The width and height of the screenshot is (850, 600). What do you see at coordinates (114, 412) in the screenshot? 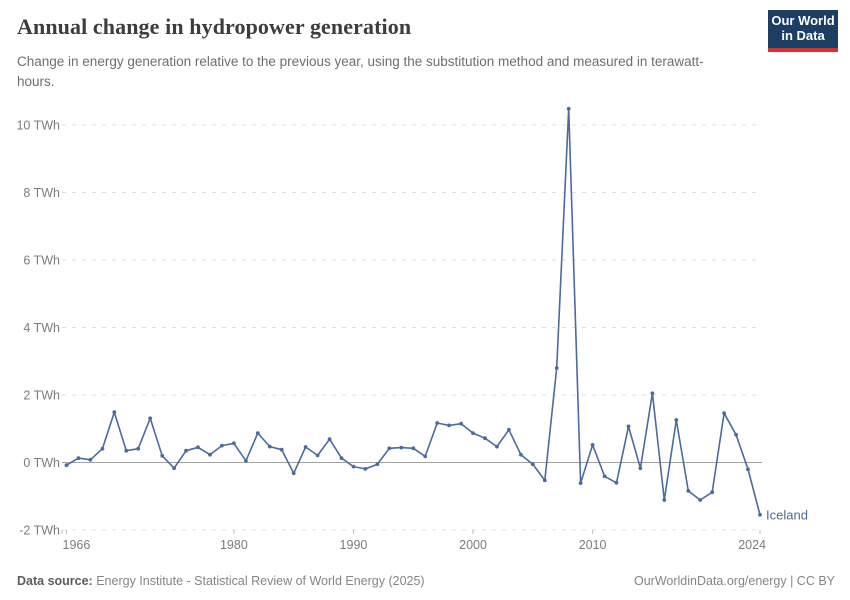
I see `data-point-1970` at bounding box center [114, 412].